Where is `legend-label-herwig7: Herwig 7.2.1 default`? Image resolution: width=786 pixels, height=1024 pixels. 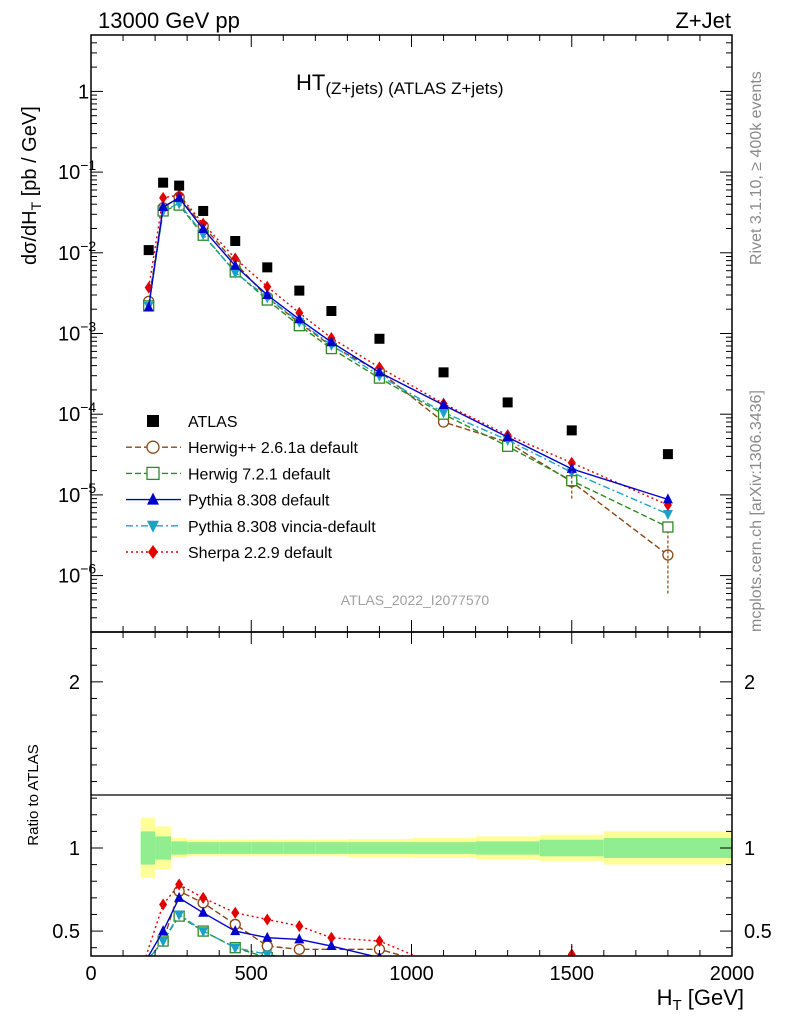
legend-label-herwig7: Herwig 7.2.1 default is located at coordinates (259, 474).